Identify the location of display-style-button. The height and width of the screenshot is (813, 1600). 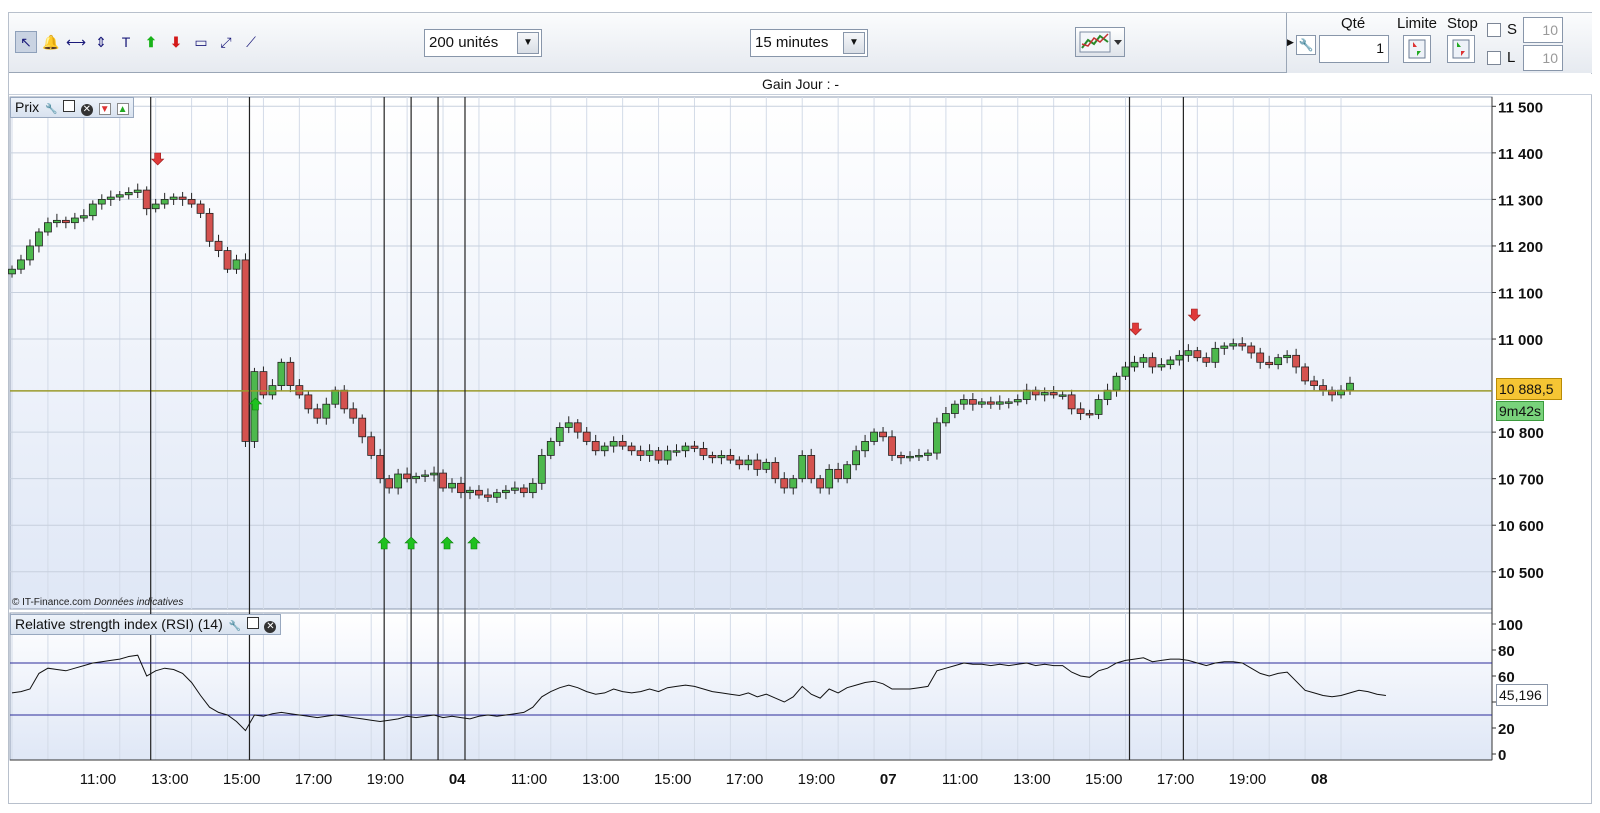
(1100, 42).